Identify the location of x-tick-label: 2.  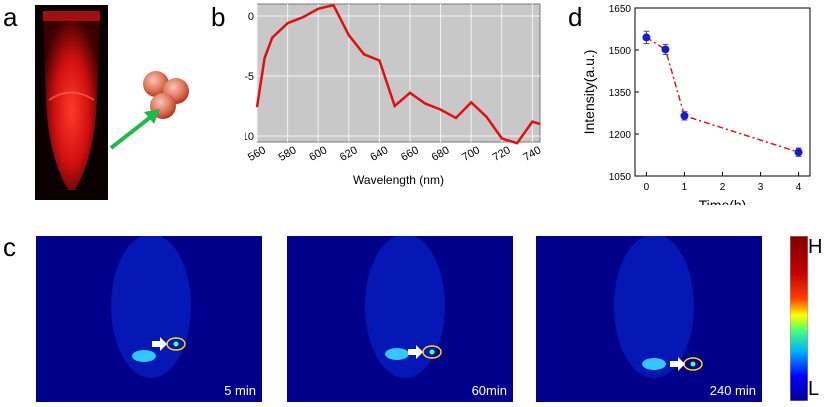
(723, 187).